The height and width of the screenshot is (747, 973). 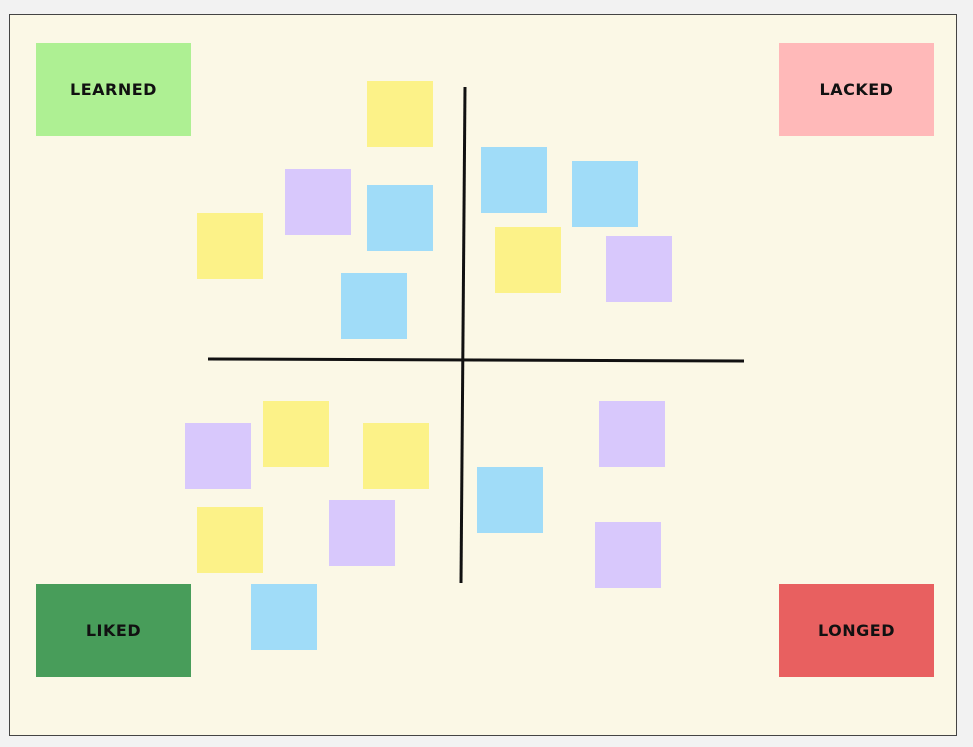 I want to click on quadrant-label: LACKED, so click(x=856, y=89).